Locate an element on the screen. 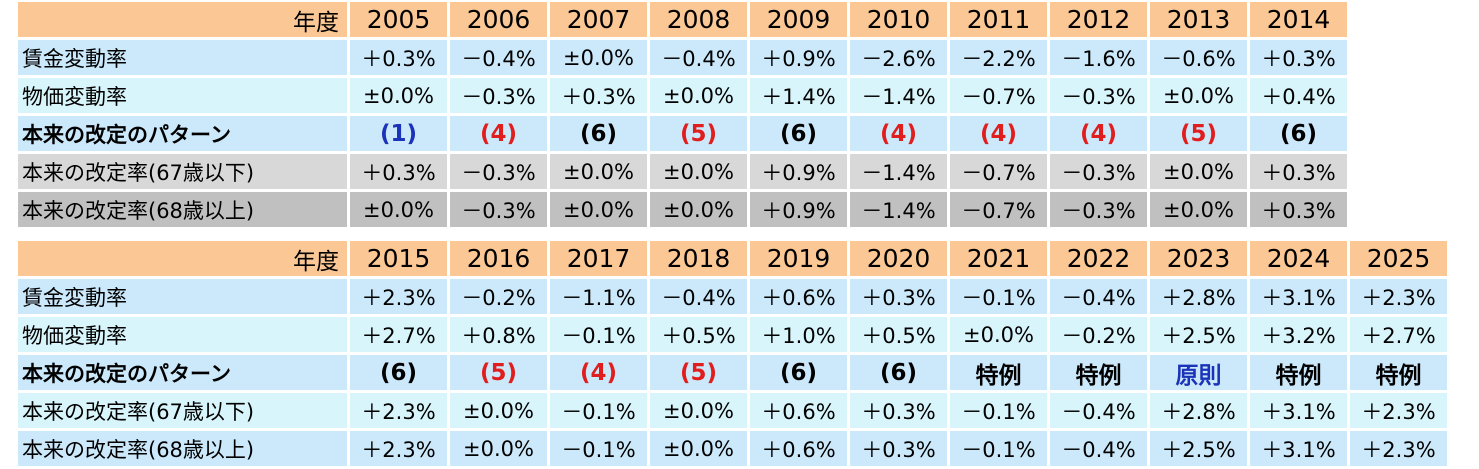 The image size is (1479, 469). year-cell: 2014 is located at coordinates (1300, 21).